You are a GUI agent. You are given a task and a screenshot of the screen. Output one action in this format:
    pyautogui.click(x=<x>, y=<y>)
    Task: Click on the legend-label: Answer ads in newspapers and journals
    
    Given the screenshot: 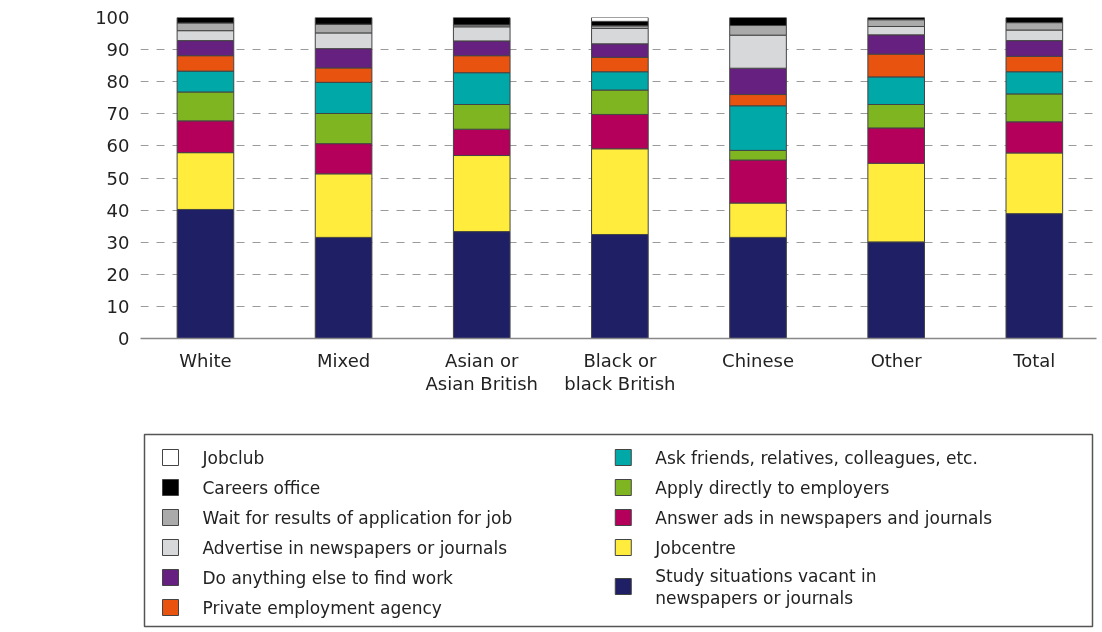 What is the action you would take?
    pyautogui.click(x=824, y=517)
    